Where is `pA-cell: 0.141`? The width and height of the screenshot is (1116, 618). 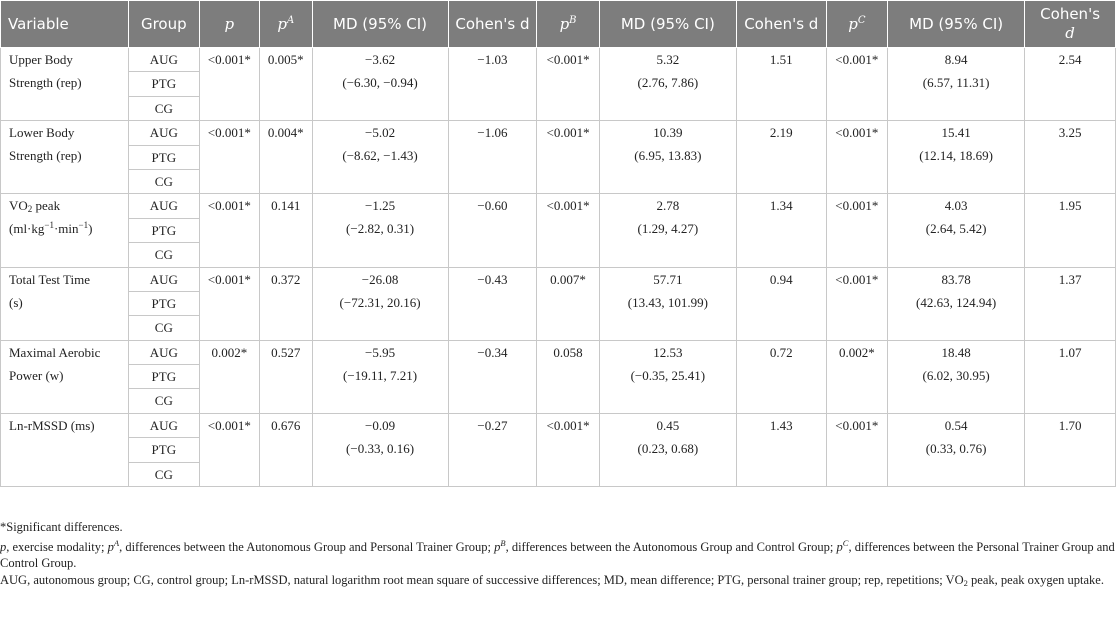
pA-cell: 0.141 is located at coordinates (286, 230).